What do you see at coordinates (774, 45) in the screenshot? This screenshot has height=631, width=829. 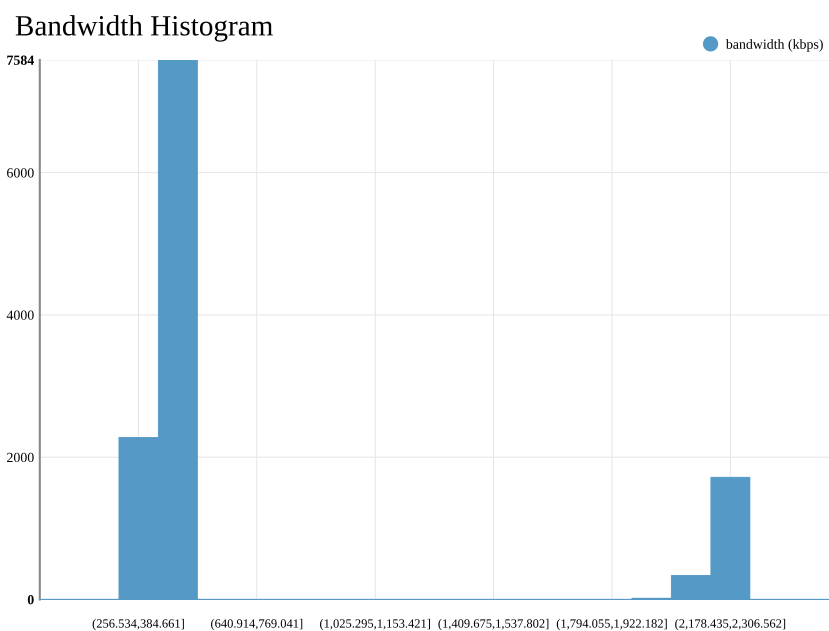 I see `legend-label: bandwidth (kbps)` at bounding box center [774, 45].